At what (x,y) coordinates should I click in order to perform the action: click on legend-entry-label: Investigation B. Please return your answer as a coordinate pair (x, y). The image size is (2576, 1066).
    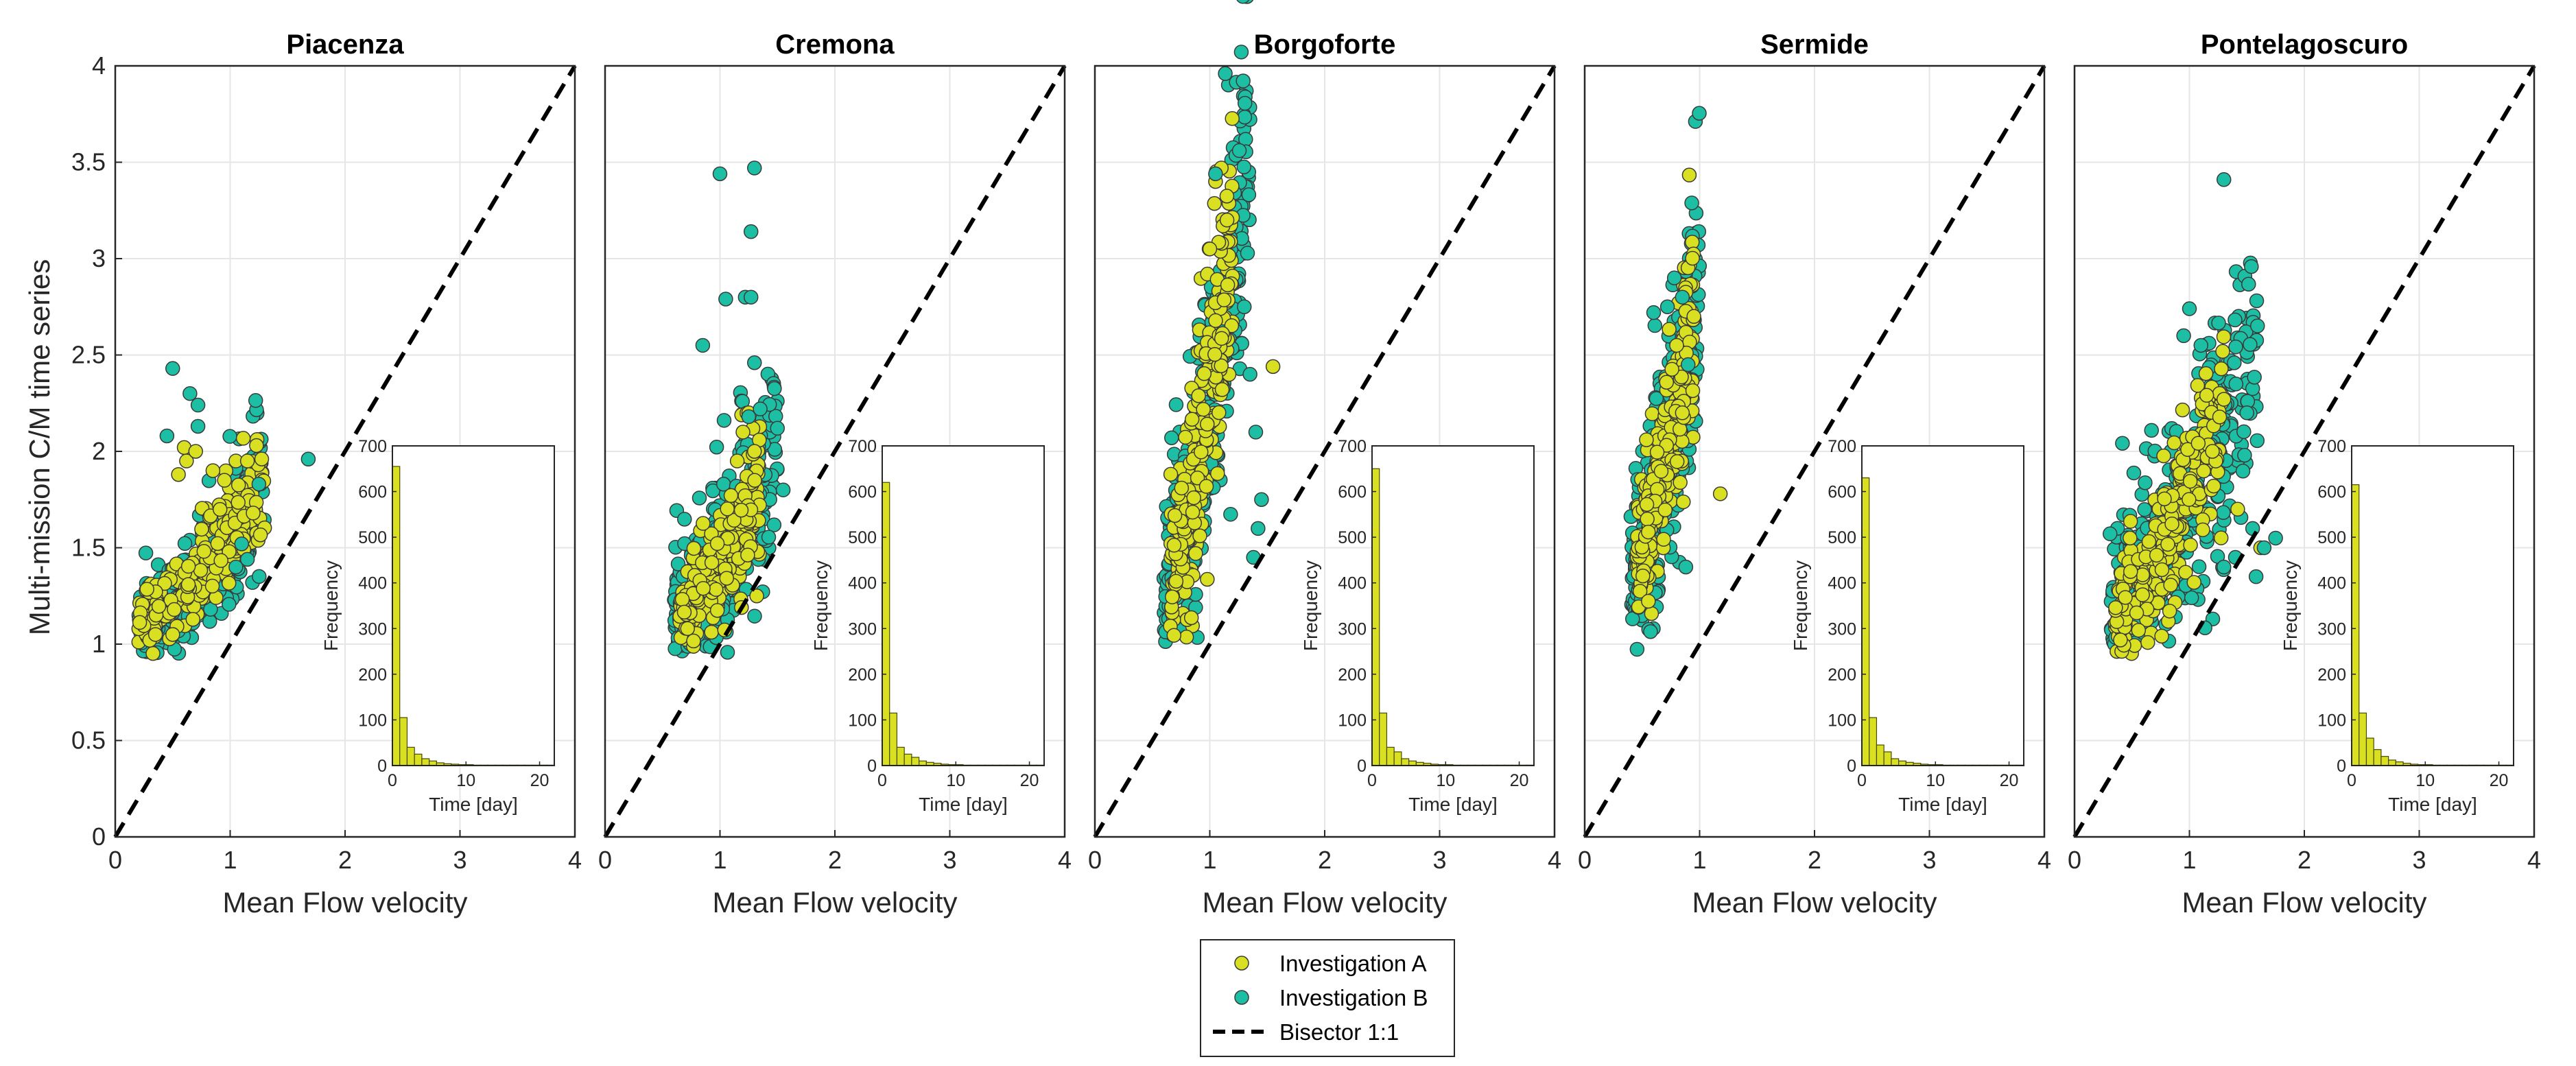
    Looking at the image, I should click on (1353, 998).